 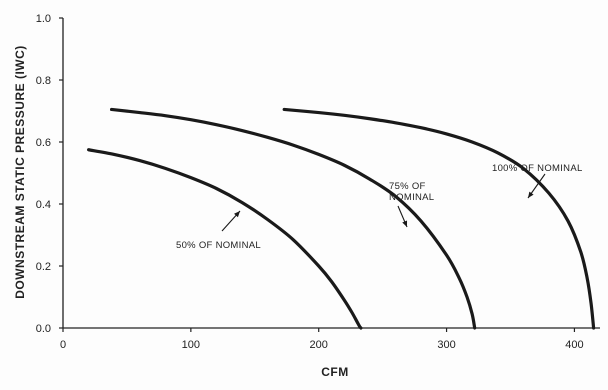 I want to click on y-tick-label: 0.0, so click(x=43, y=329).